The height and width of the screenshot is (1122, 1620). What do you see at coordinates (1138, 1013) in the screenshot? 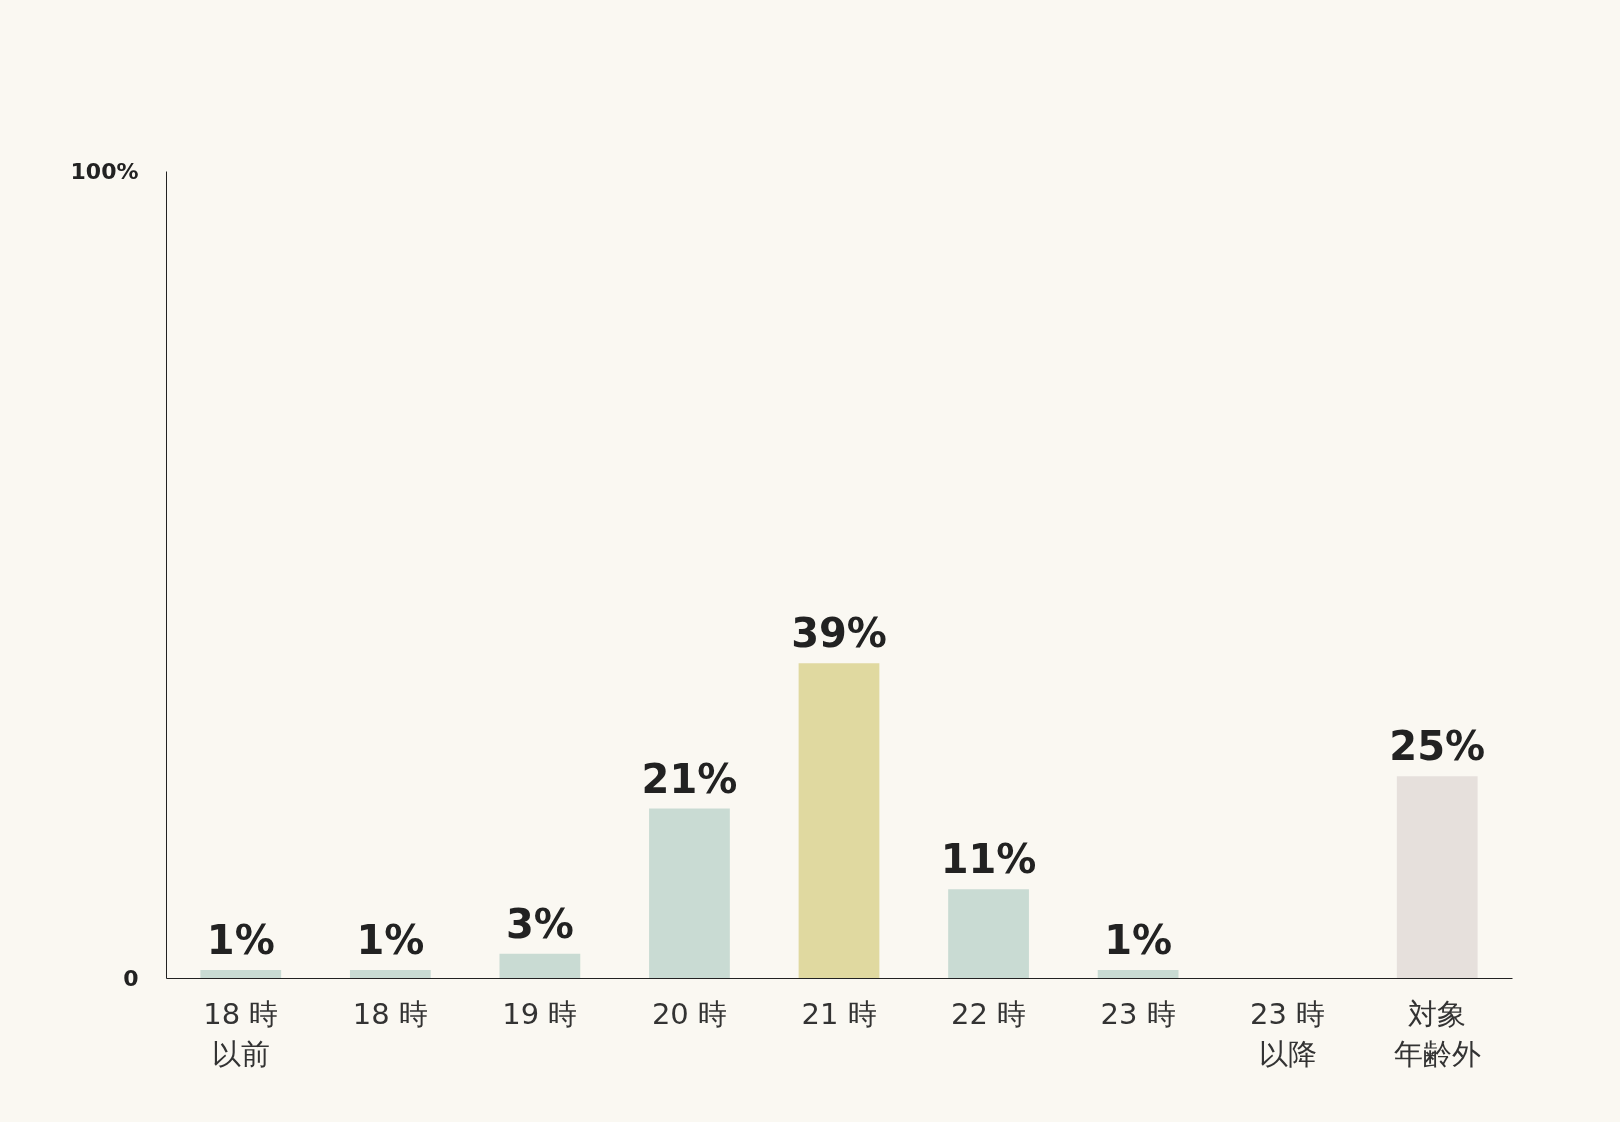
I see `x-tick-label: 23 時` at bounding box center [1138, 1013].